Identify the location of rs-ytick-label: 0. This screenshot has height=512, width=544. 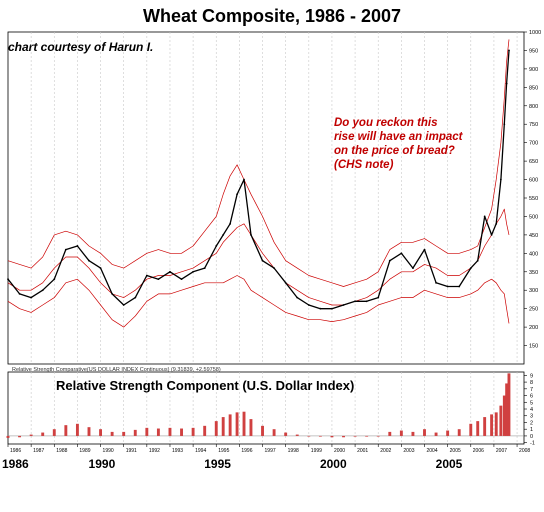
(531, 437).